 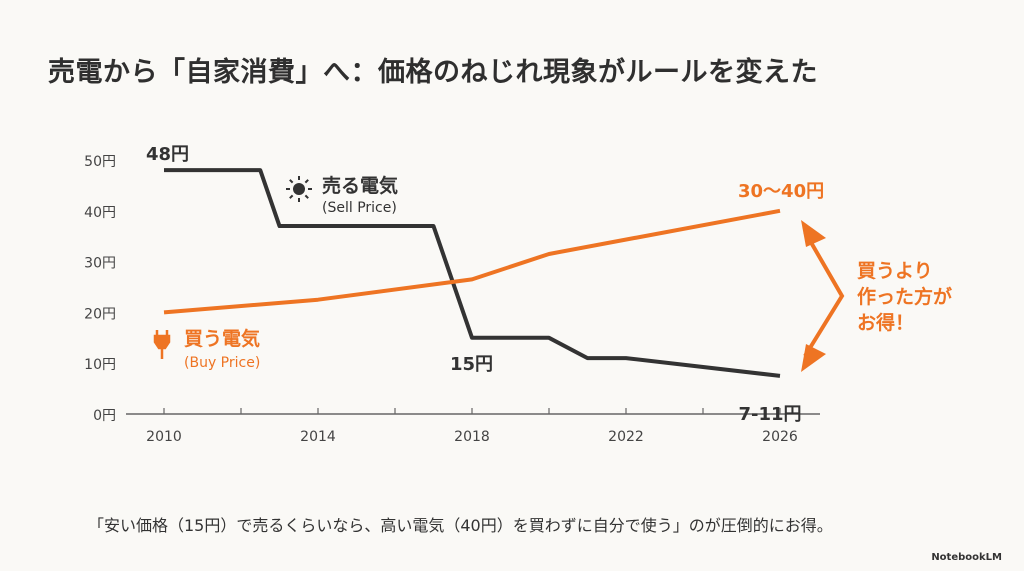 What do you see at coordinates (222, 338) in the screenshot?
I see `buy-legend-label: 買う電気` at bounding box center [222, 338].